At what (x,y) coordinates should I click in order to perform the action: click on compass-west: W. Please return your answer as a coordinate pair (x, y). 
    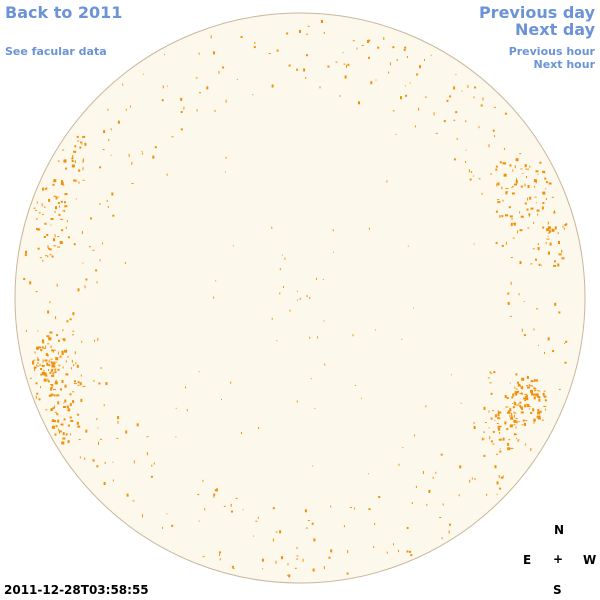
    Looking at the image, I should click on (590, 560).